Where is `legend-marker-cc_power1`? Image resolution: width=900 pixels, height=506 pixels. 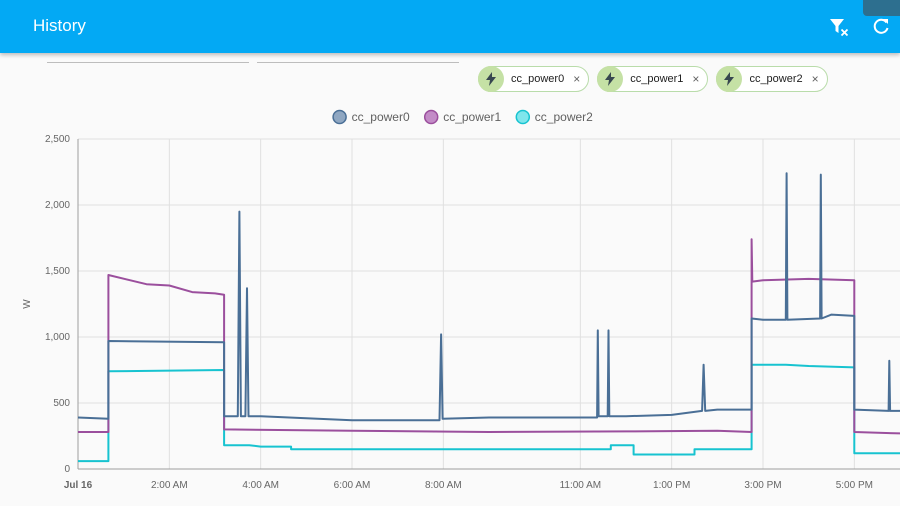
legend-marker-cc_power1 is located at coordinates (431, 117).